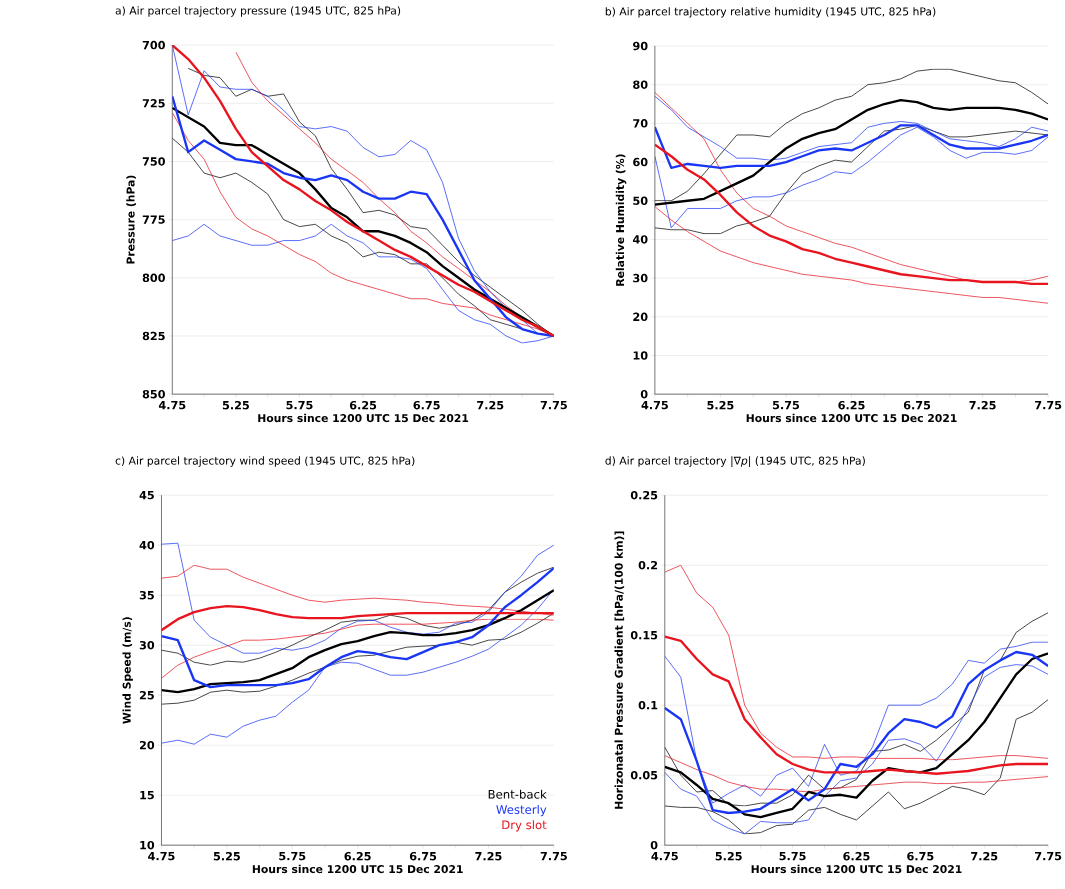 This screenshot has height=889, width=1065. I want to click on y-axis-title: Pressure (hPa), so click(131, 219).